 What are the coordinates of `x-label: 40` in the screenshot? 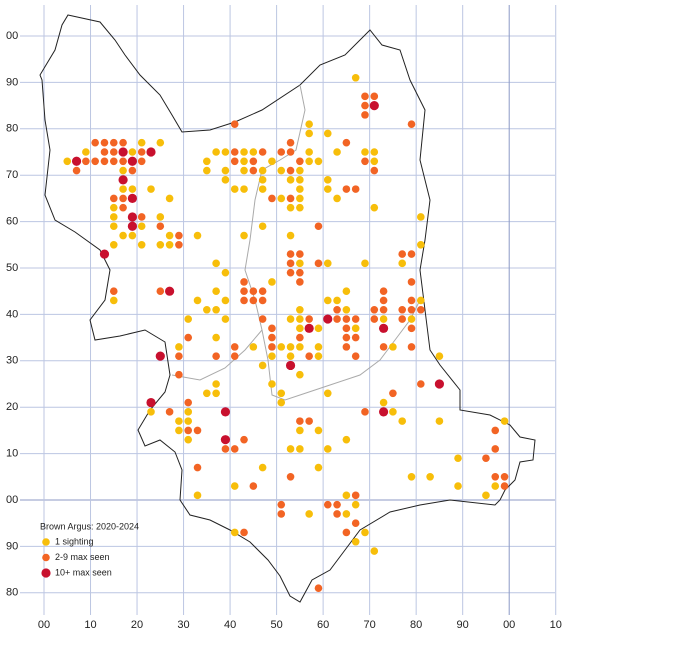 It's located at (230, 625).